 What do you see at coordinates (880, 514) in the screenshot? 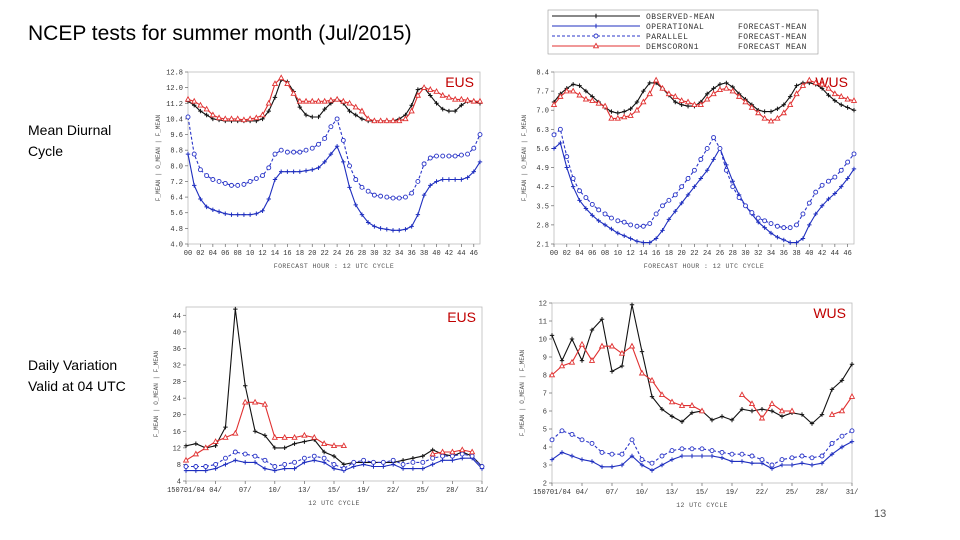
I see `page-number: 13` at bounding box center [880, 514].